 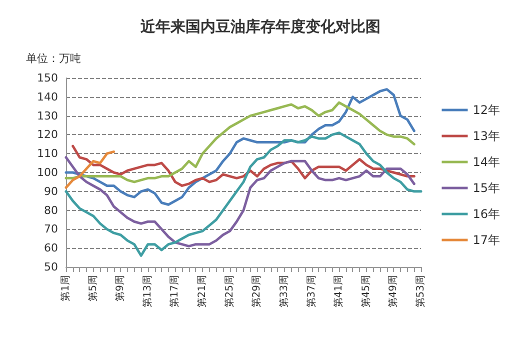 What do you see at coordinates (51, 210) in the screenshot?
I see `y-tick-label: 80` at bounding box center [51, 210].